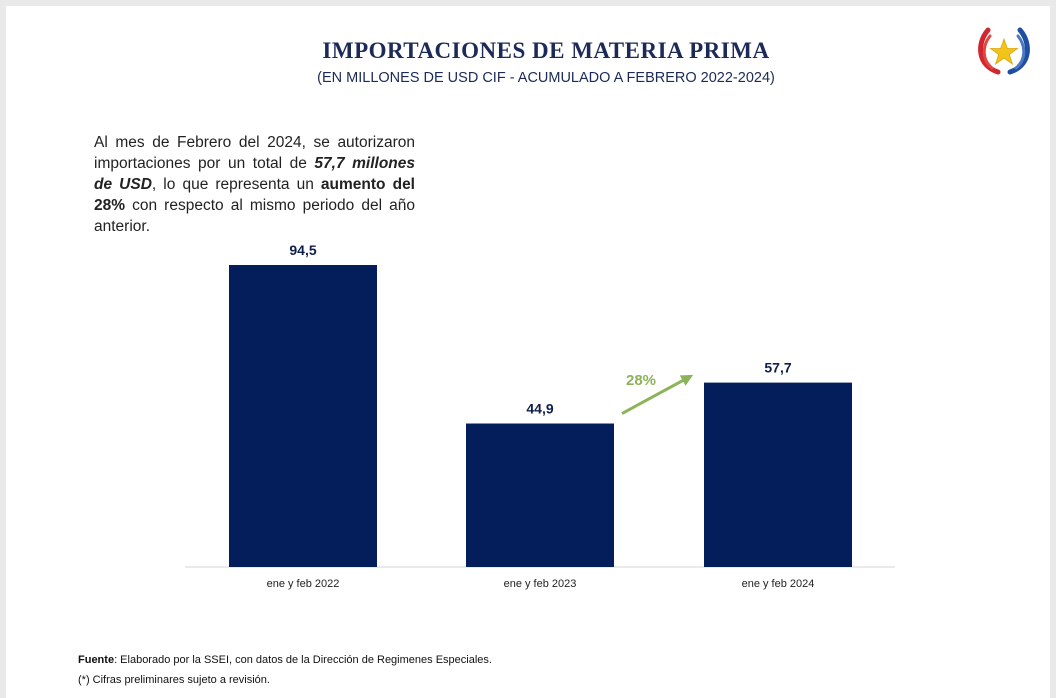 The image size is (1056, 698). I want to click on summary-highlight: aumento del 28%, so click(254, 195).